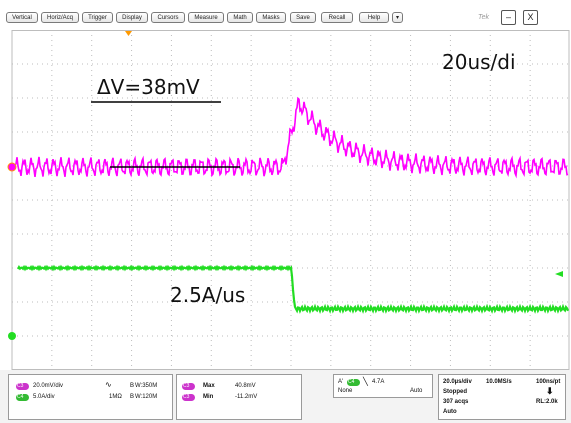  I want to click on menu-horiz-acq: Horiz/Acq, so click(60, 17).